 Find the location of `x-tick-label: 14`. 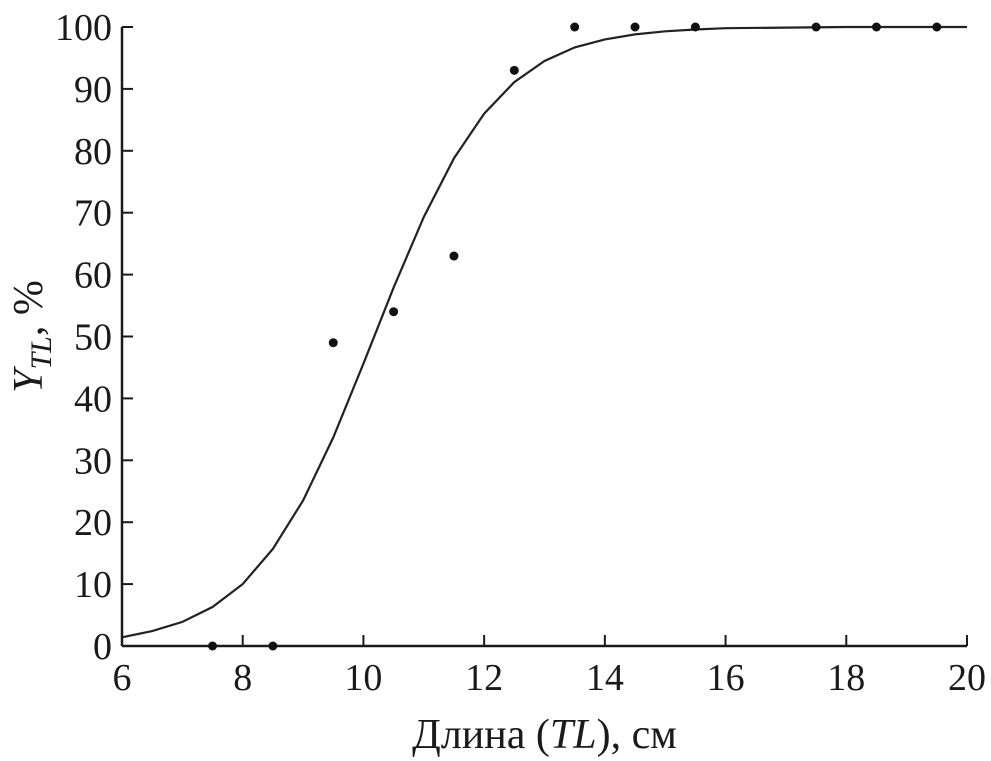

x-tick-label: 14 is located at coordinates (605, 678).